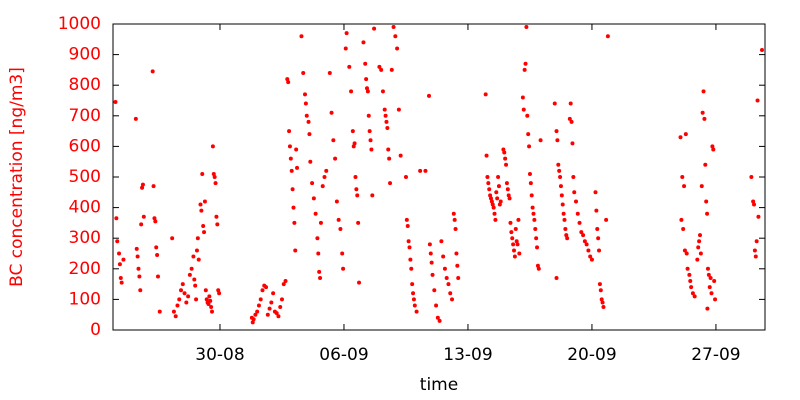 Image resolution: width=800 pixels, height=400 pixels. What do you see at coordinates (85, 177) in the screenshot?
I see `y-tick-label: 500` at bounding box center [85, 177].